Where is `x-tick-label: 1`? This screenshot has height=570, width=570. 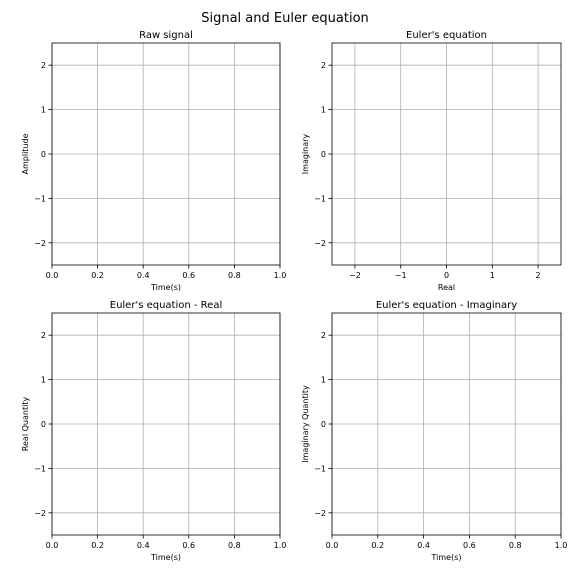
x-tick-label: 1 is located at coordinates (492, 275).